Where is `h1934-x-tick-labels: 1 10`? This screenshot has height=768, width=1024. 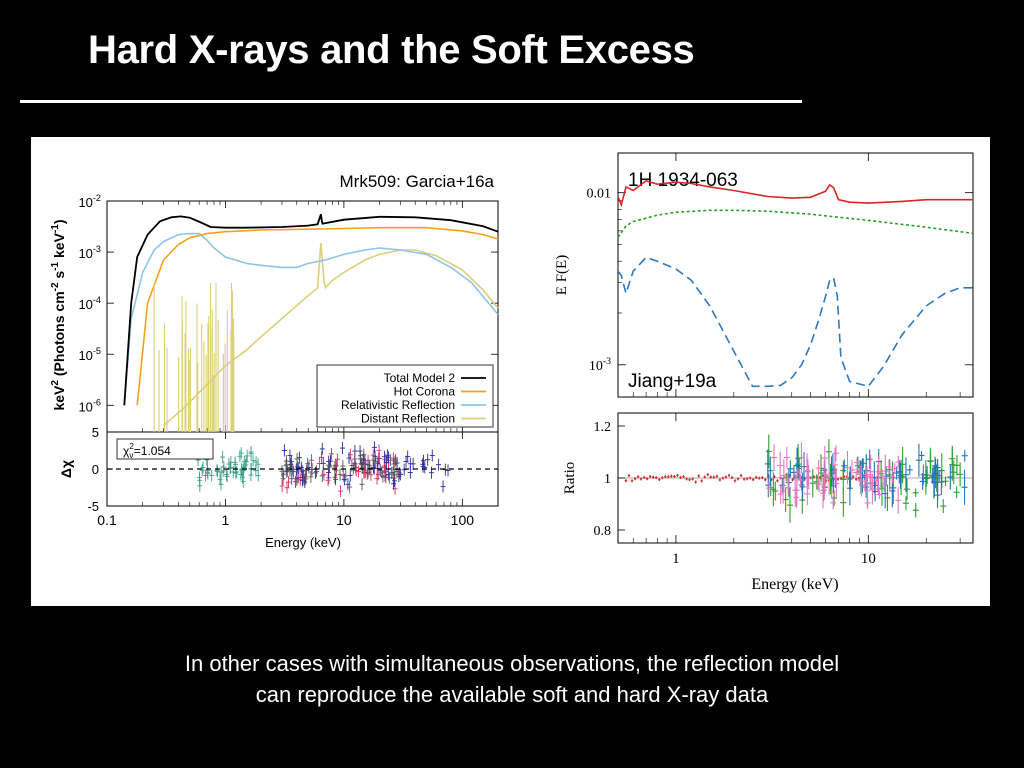
h1934-x-tick-labels: 1 10 is located at coordinates (774, 559).